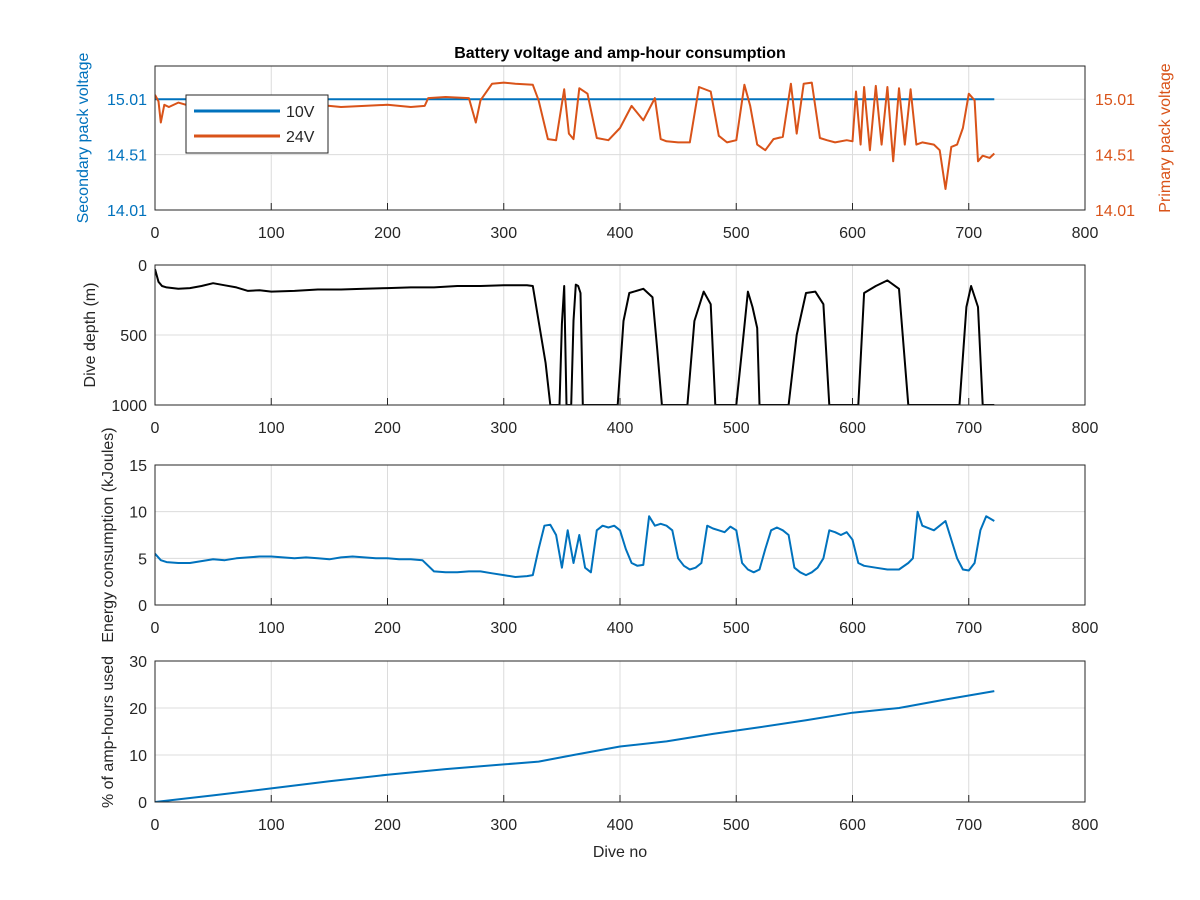  I want to click on depth-plot-frame, so click(620, 335).